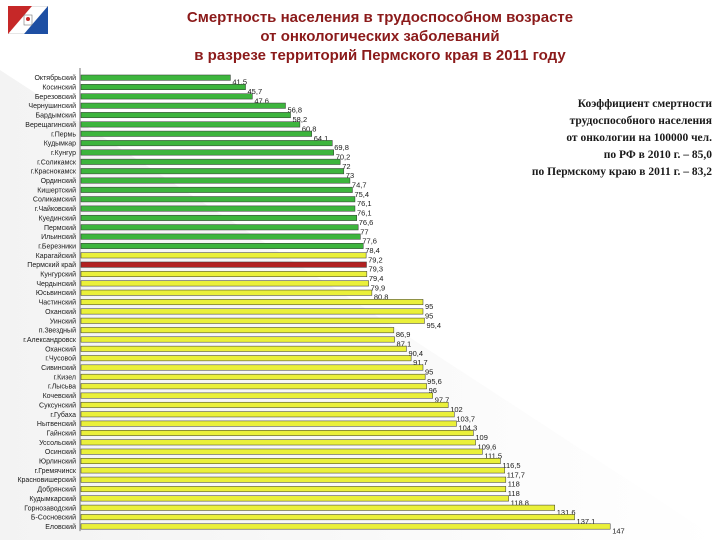  I want to click on category-label: Осинский, so click(60, 452).